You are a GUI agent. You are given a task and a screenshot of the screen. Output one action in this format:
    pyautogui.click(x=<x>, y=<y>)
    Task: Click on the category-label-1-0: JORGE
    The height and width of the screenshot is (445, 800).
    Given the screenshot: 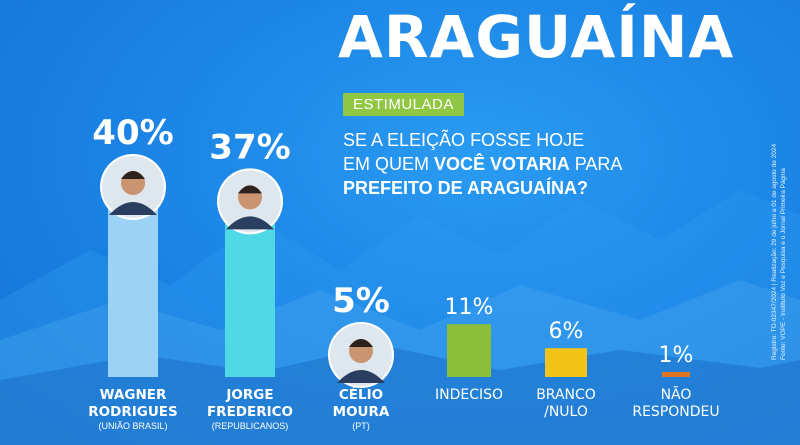 What is the action you would take?
    pyautogui.click(x=249, y=395)
    